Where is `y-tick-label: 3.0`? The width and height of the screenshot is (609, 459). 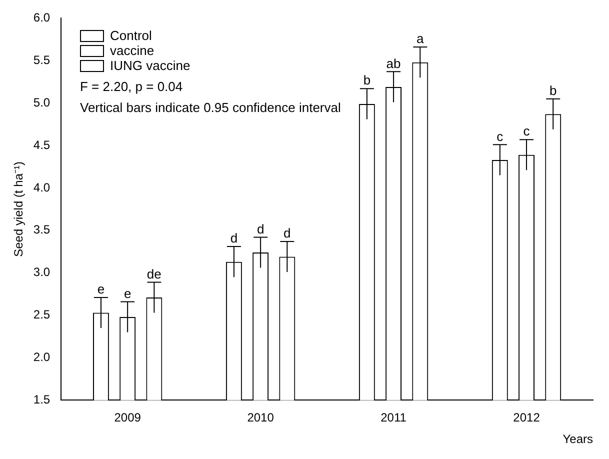
y-tick-label: 3.0 is located at coordinates (41, 272).